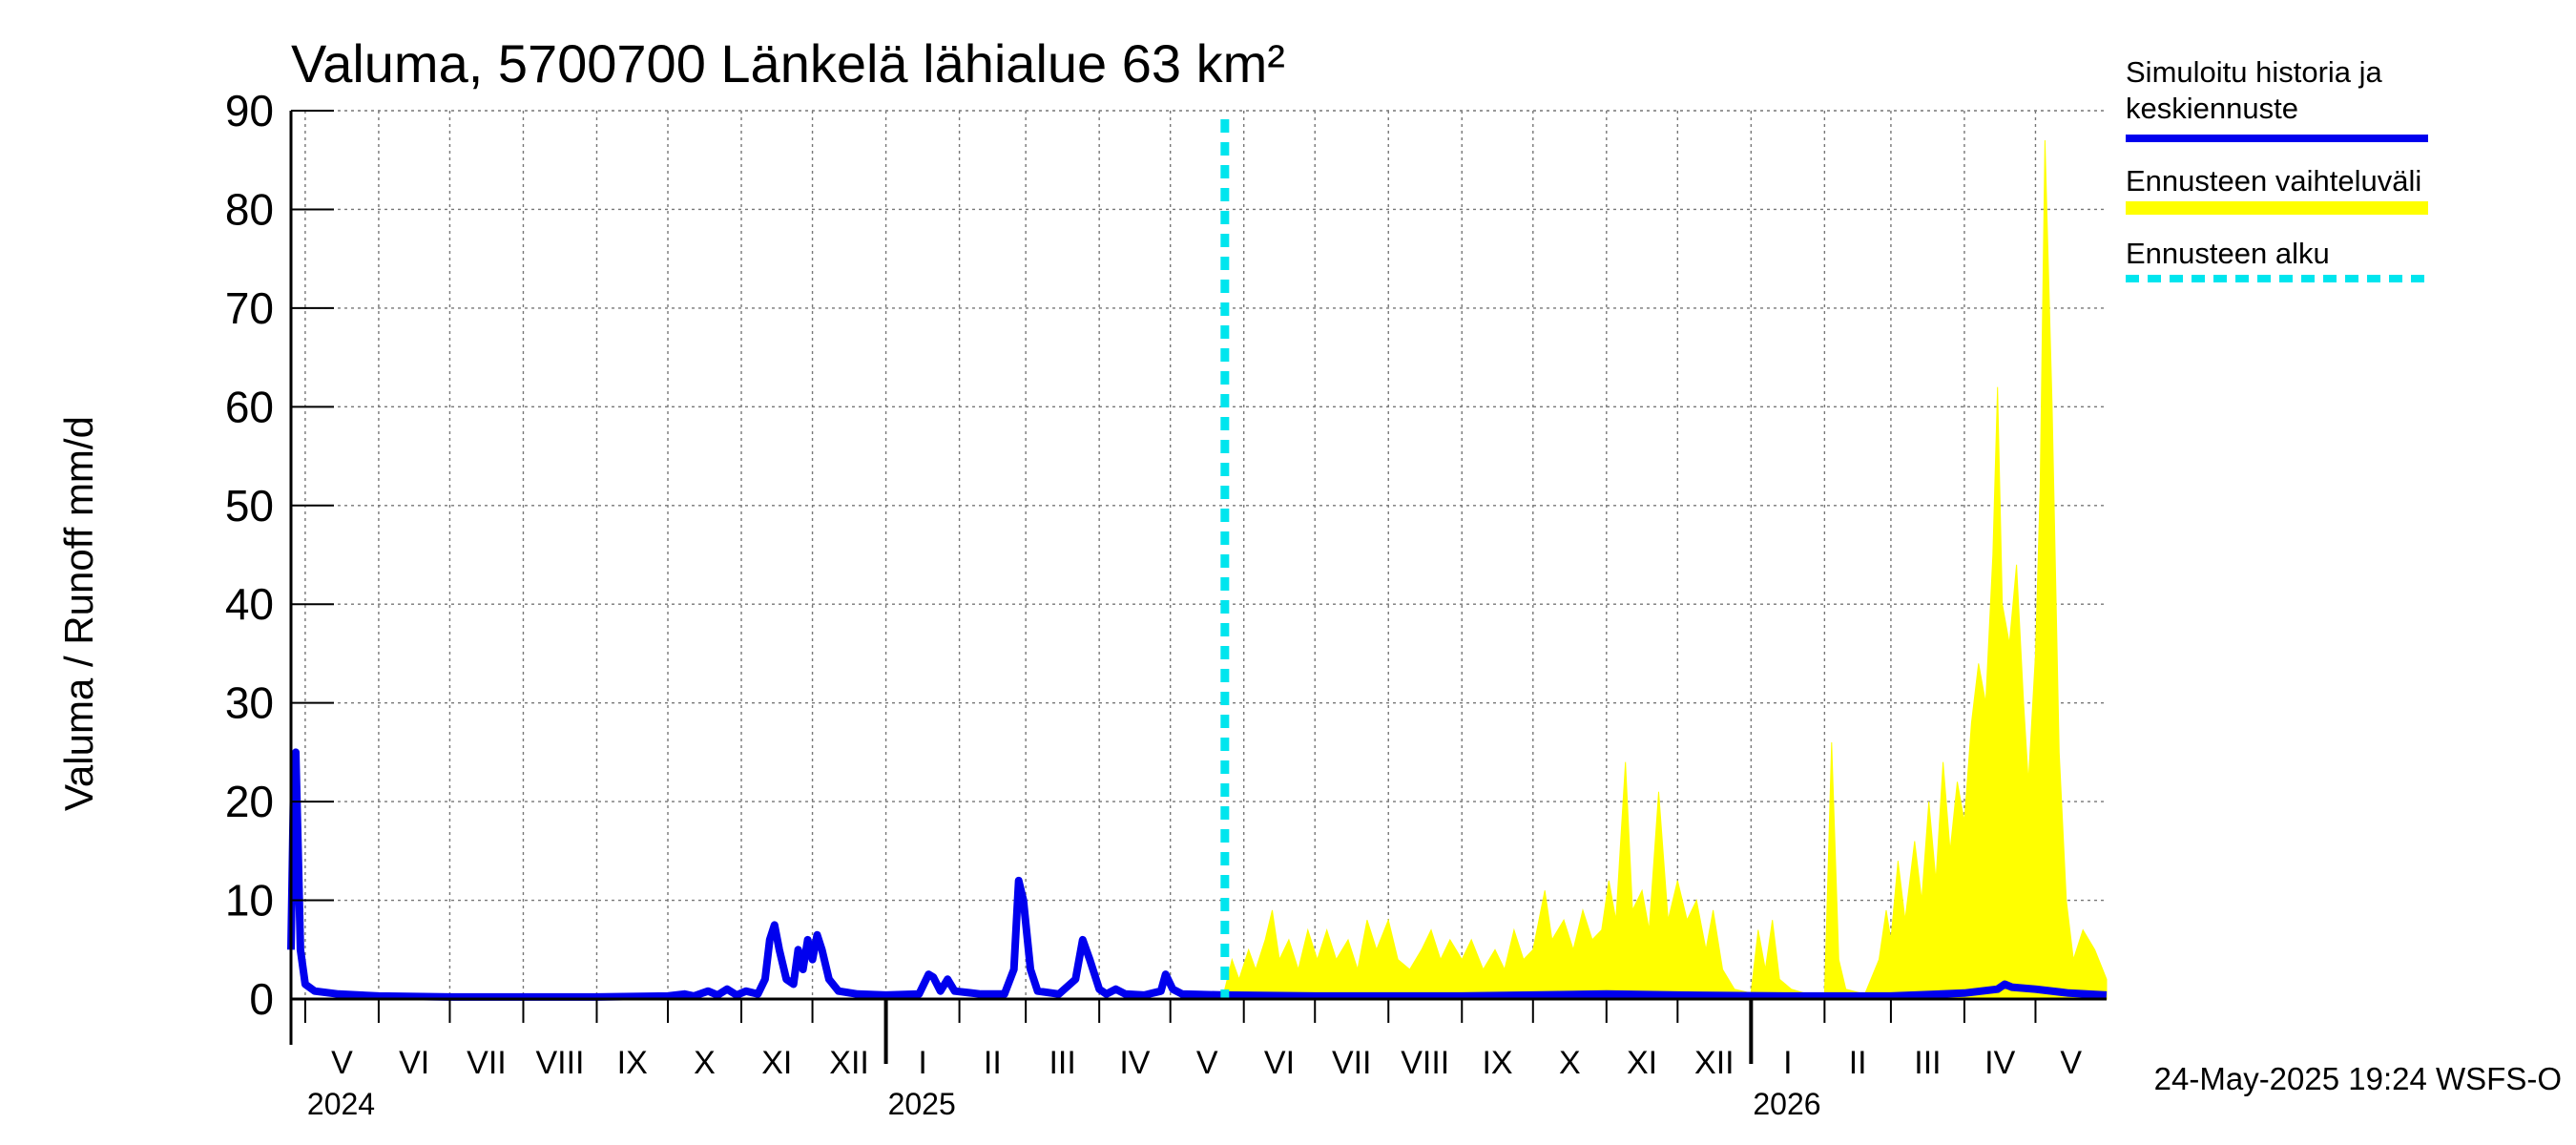 The width and height of the screenshot is (2576, 1145). I want to click on legend-label: Ennusteen vaihteluväli, so click(2273, 181).